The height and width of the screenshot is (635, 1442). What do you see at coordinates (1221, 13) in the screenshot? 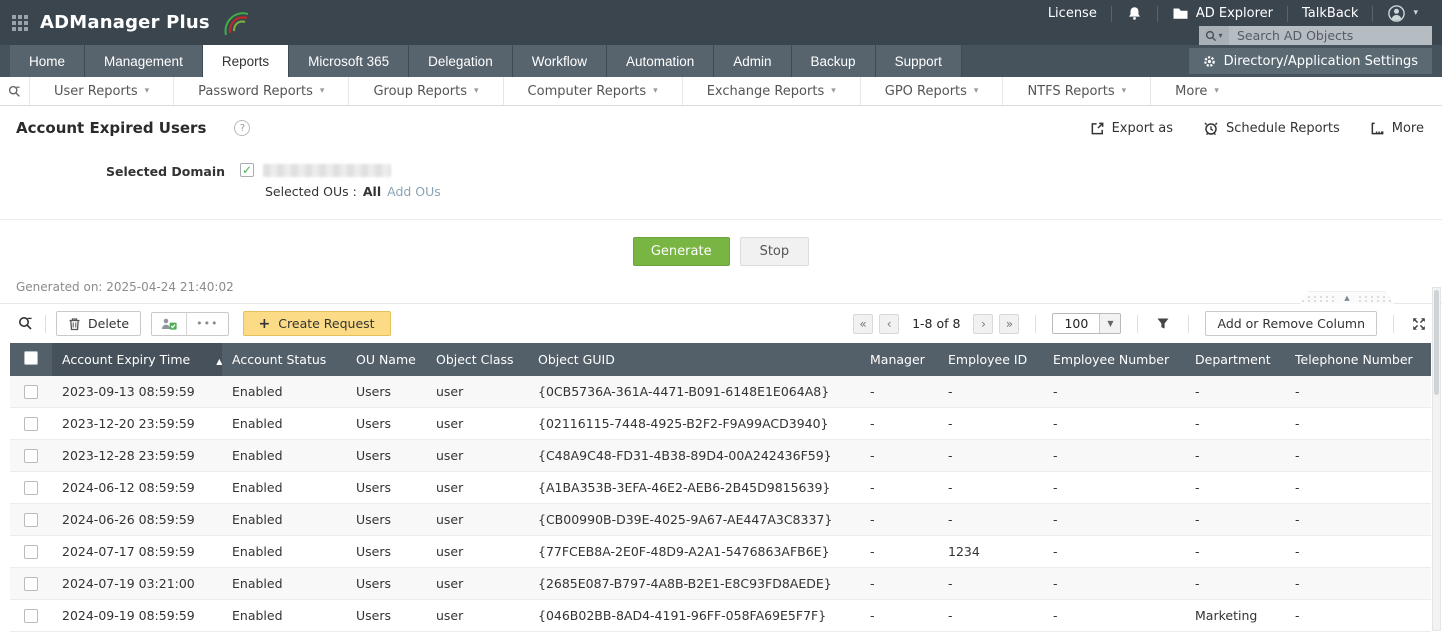
I see `ad-explorer-link: AD Explorer` at bounding box center [1221, 13].